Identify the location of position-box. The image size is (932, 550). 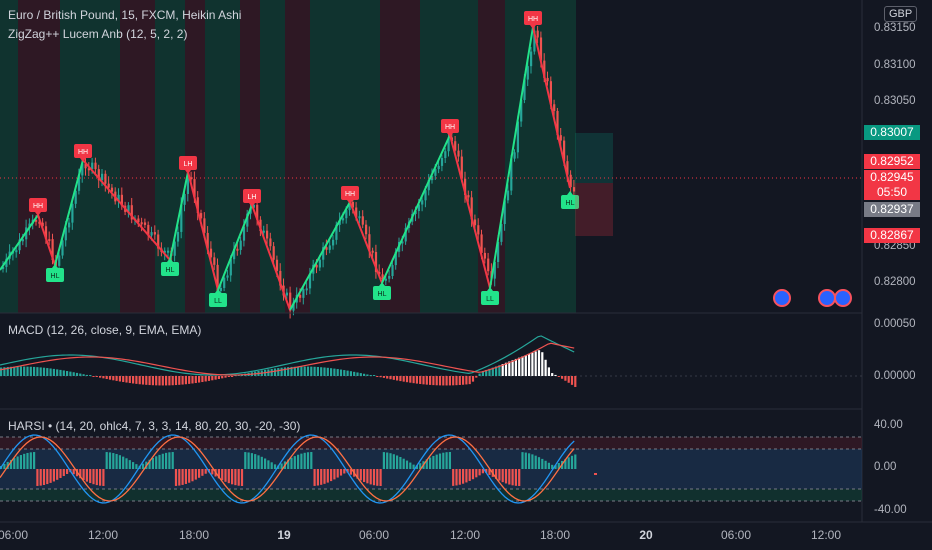
(594, 184).